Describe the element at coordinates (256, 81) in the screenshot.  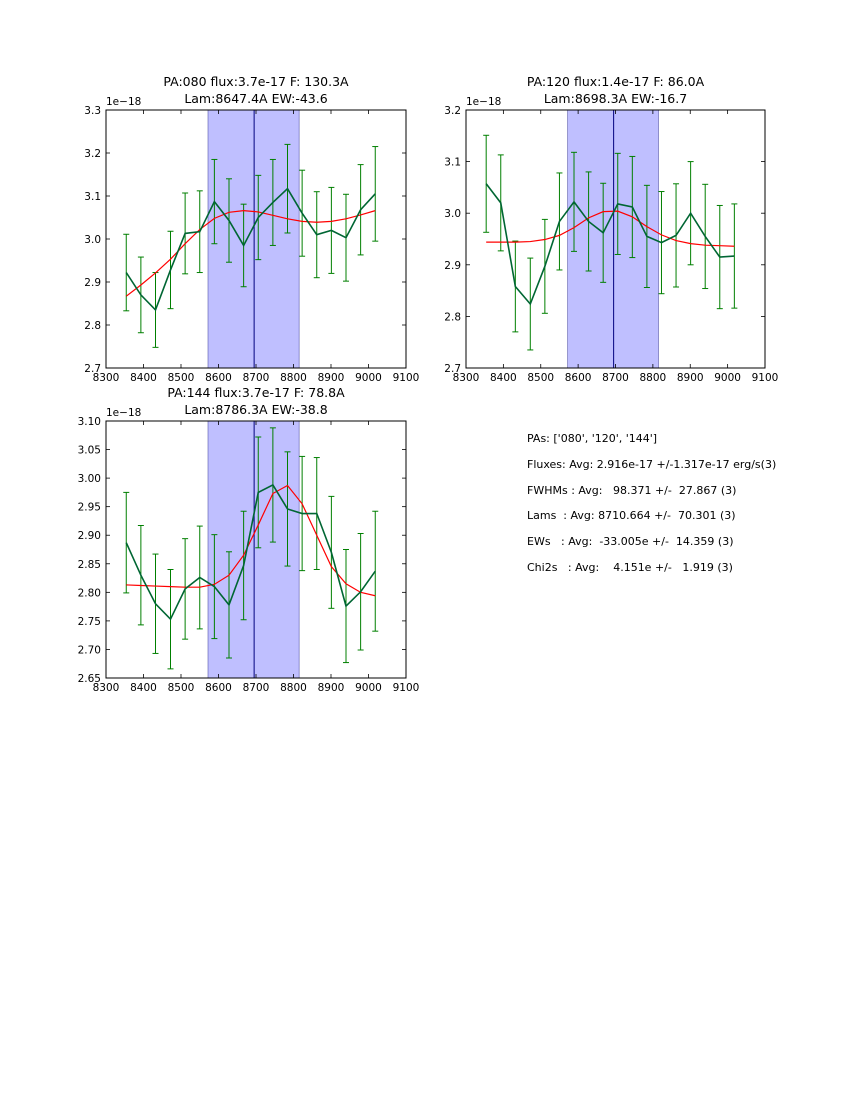
I see `chart-title: PA:080 flux:3.7e-17 F: 130.3A` at that location.